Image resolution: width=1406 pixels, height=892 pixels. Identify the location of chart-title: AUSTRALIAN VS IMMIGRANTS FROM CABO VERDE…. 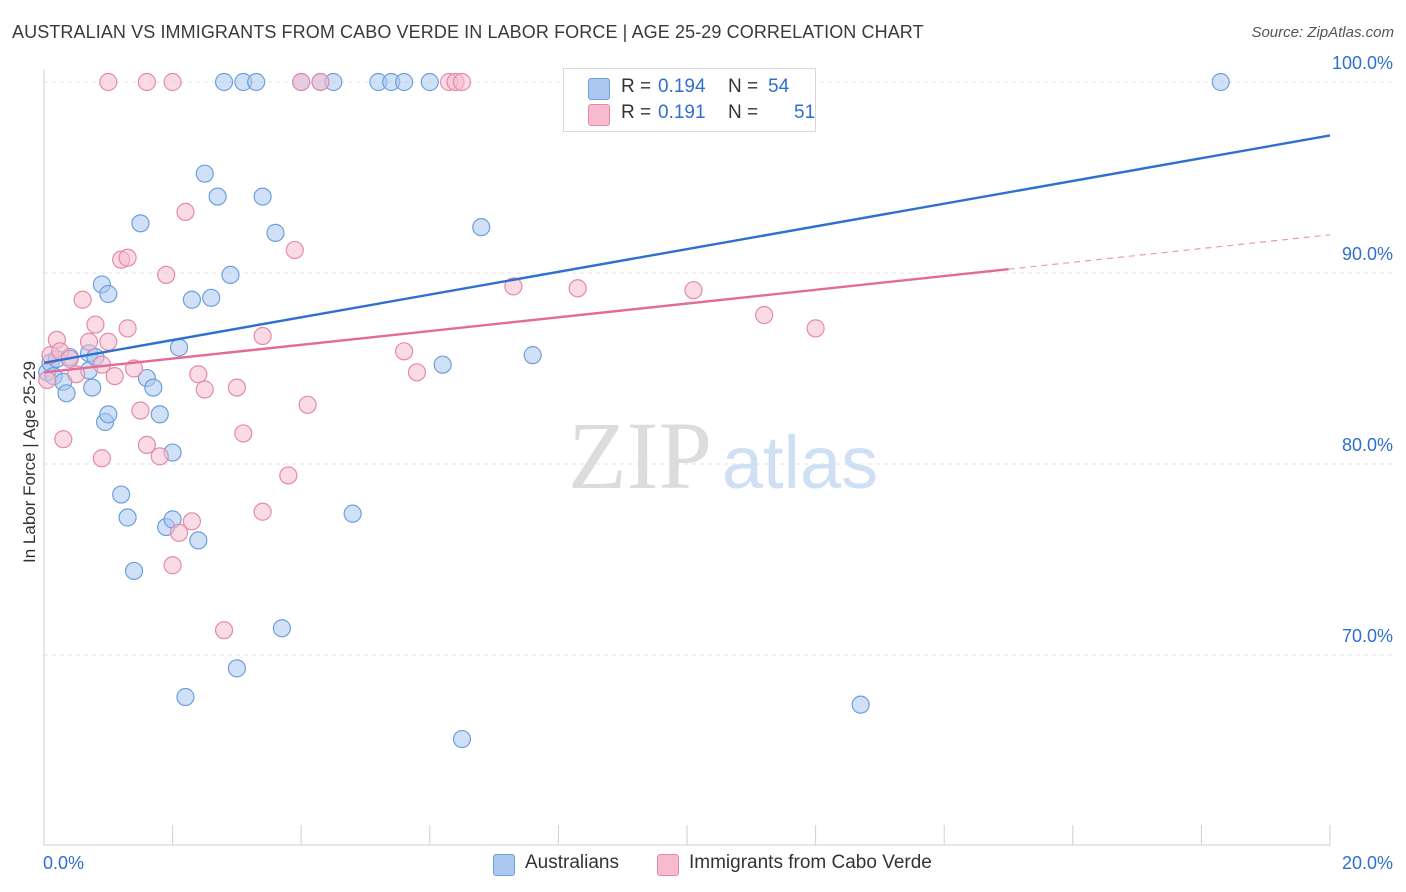
(468, 32).